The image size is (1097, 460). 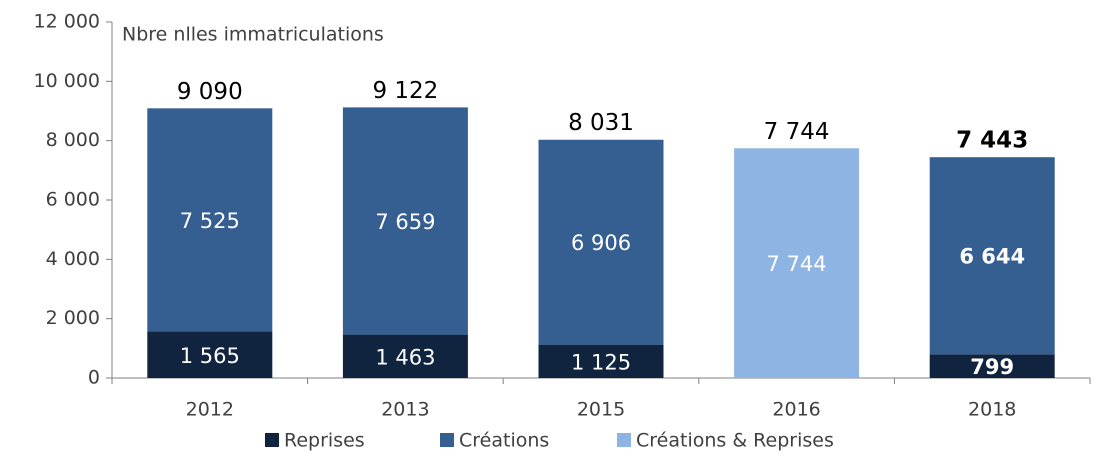 What do you see at coordinates (67, 81) in the screenshot?
I see `y-tick-label: 10 000` at bounding box center [67, 81].